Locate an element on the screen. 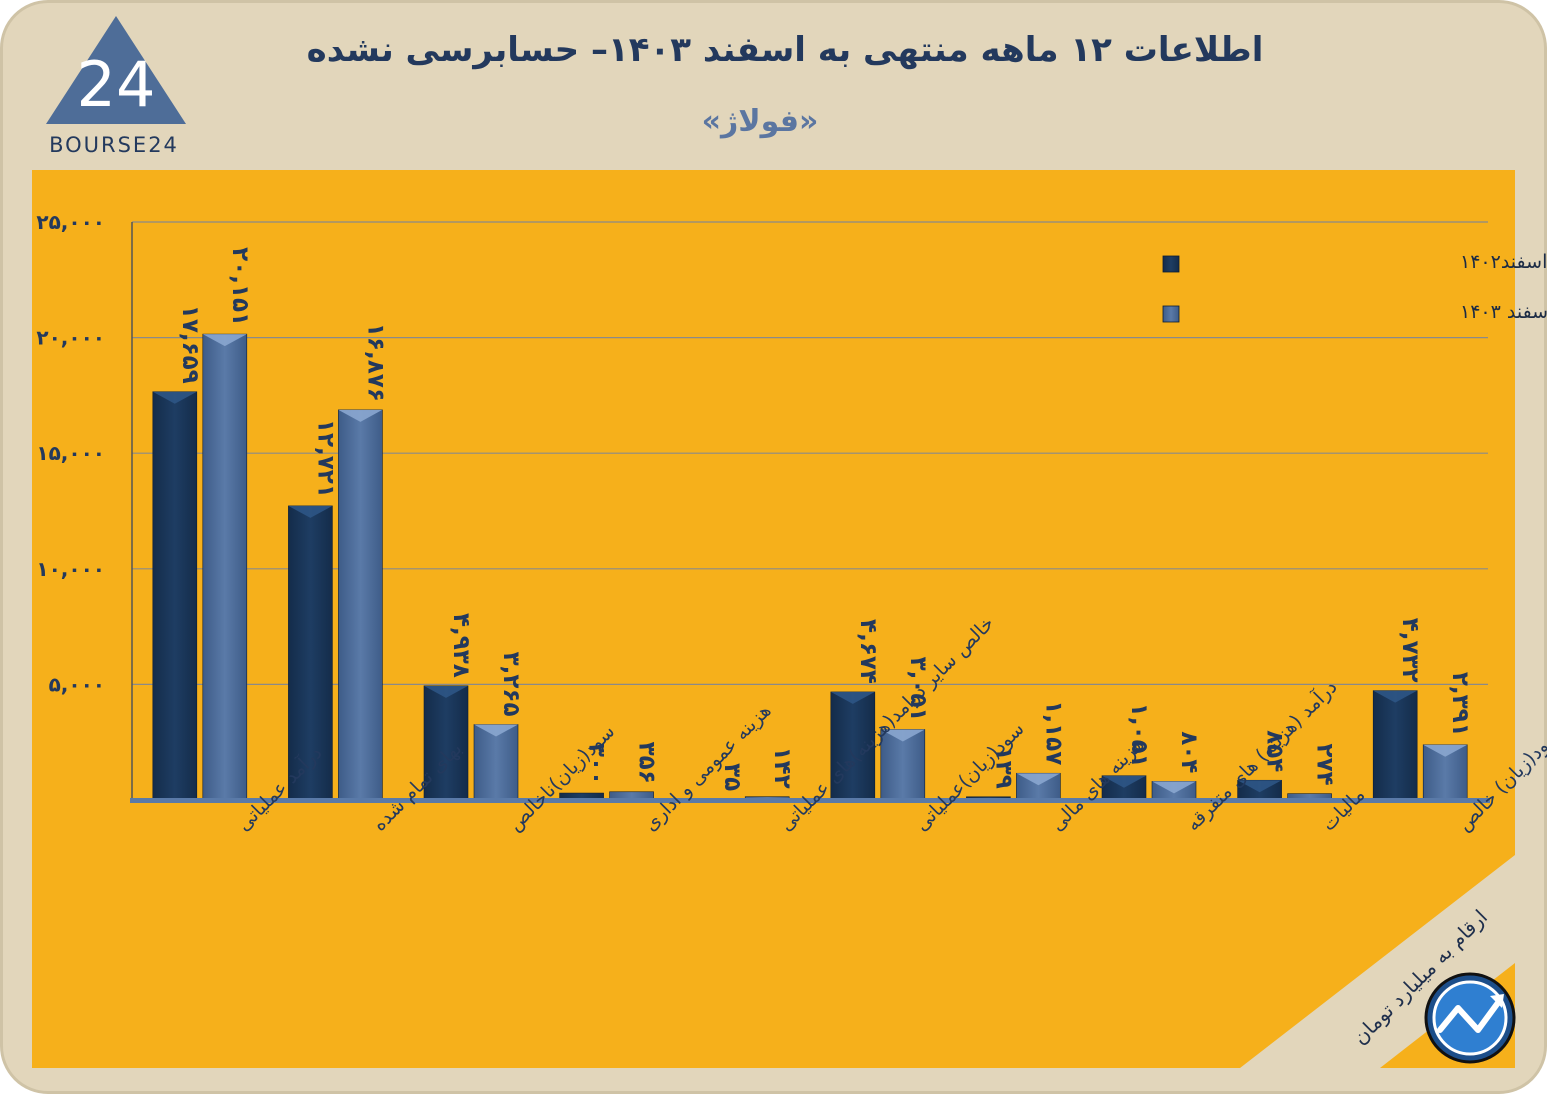  y-tick-label: ۱۵,۰۰۰ is located at coordinates (70, 453).